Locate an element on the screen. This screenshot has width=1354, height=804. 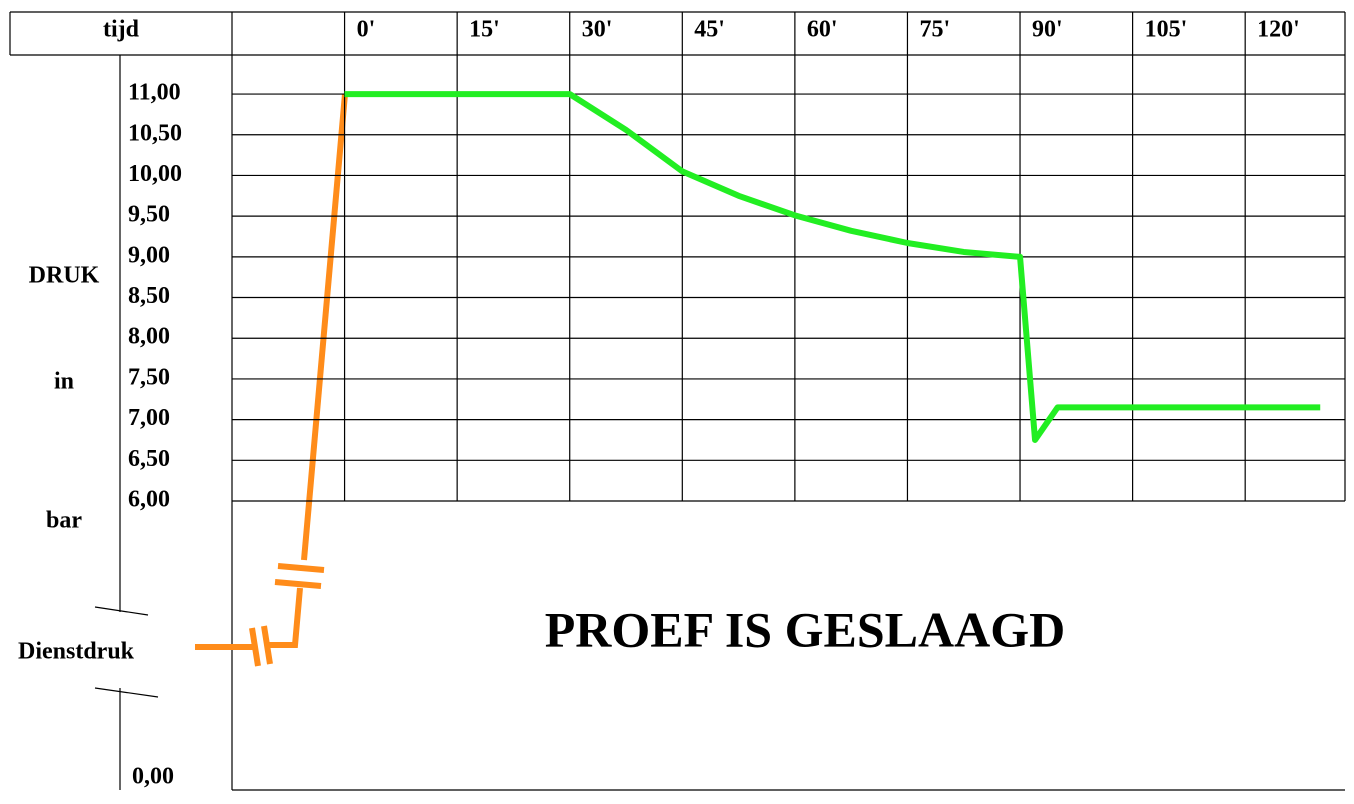
x-tick-label: 90' is located at coordinates (1047, 30).